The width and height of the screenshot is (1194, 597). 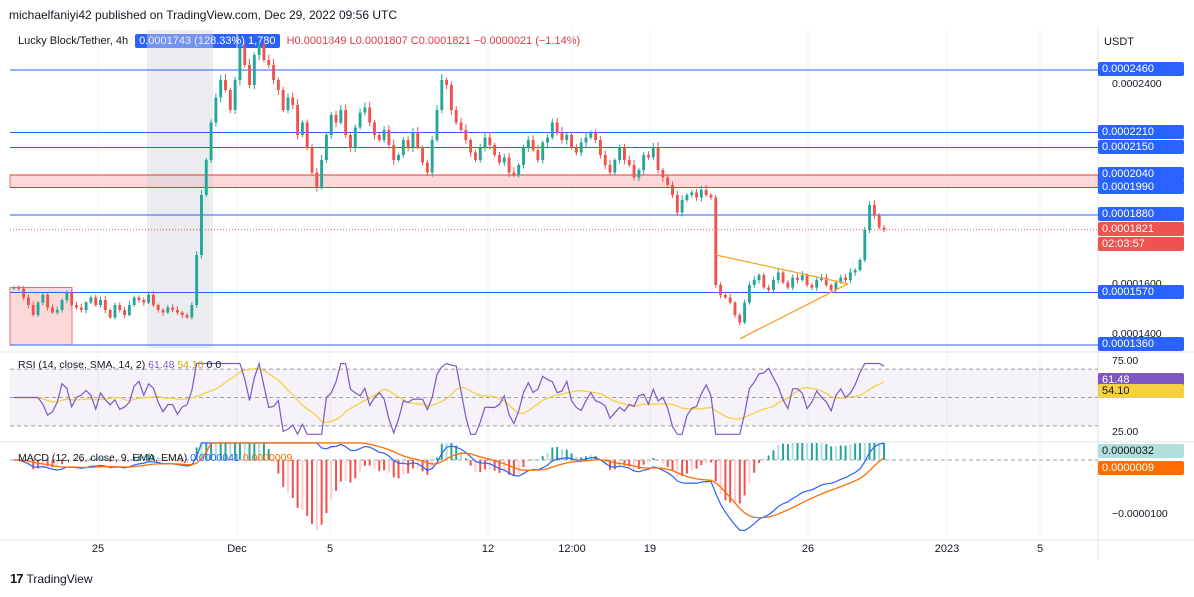 I want to click on symbol-title: Lucky Block/Tether, 4h, so click(x=73, y=41).